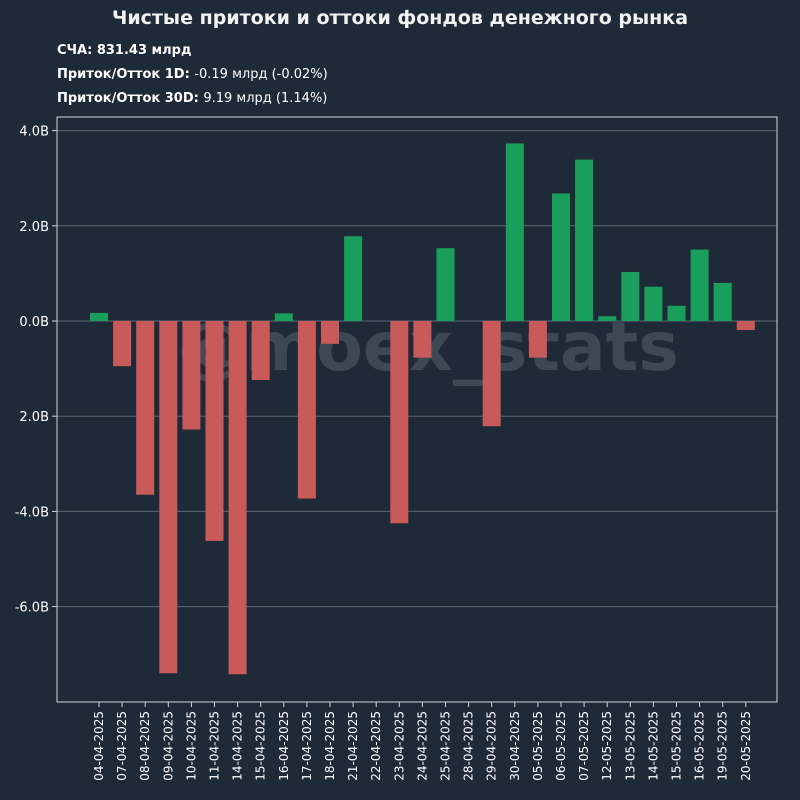 This screenshot has width=800, height=800. What do you see at coordinates (561, 746) in the screenshot?
I see `x-tick-label: 06-05-2025` at bounding box center [561, 746].